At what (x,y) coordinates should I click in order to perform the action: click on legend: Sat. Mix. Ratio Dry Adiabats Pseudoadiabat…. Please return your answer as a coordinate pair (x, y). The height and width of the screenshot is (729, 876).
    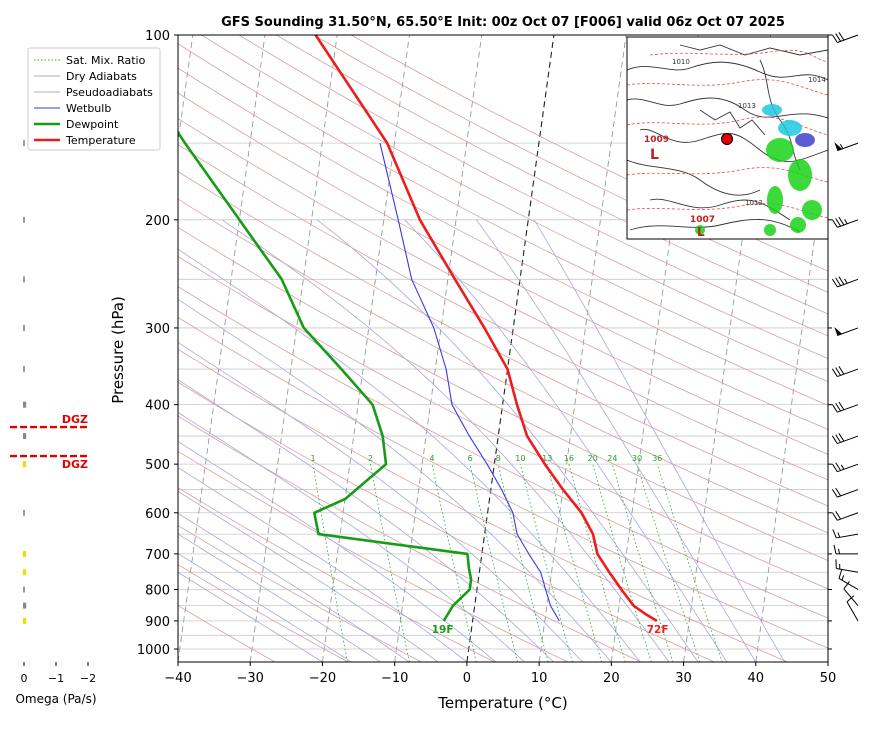
    Looking at the image, I should click on (94, 99).